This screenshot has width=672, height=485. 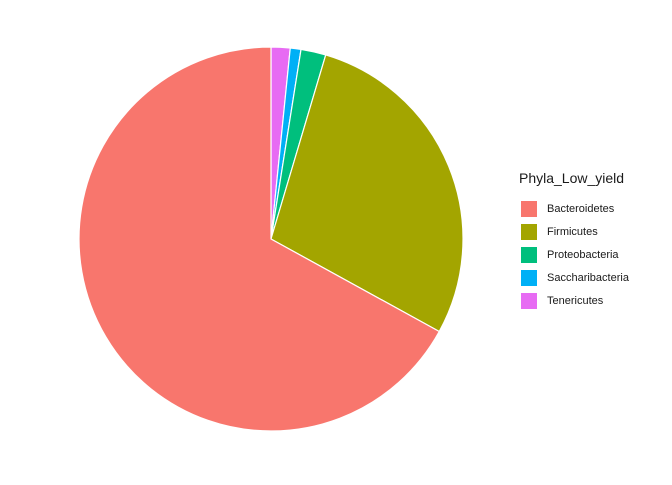 I want to click on legend-item-tenericutes: Tenericutes, so click(x=594, y=300).